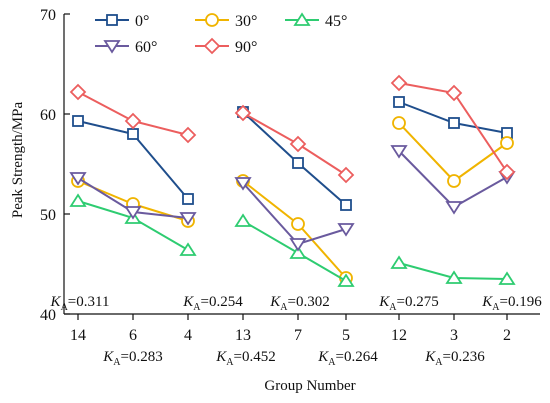  What do you see at coordinates (246, 47) in the screenshot?
I see `legend-label: 90°` at bounding box center [246, 47].